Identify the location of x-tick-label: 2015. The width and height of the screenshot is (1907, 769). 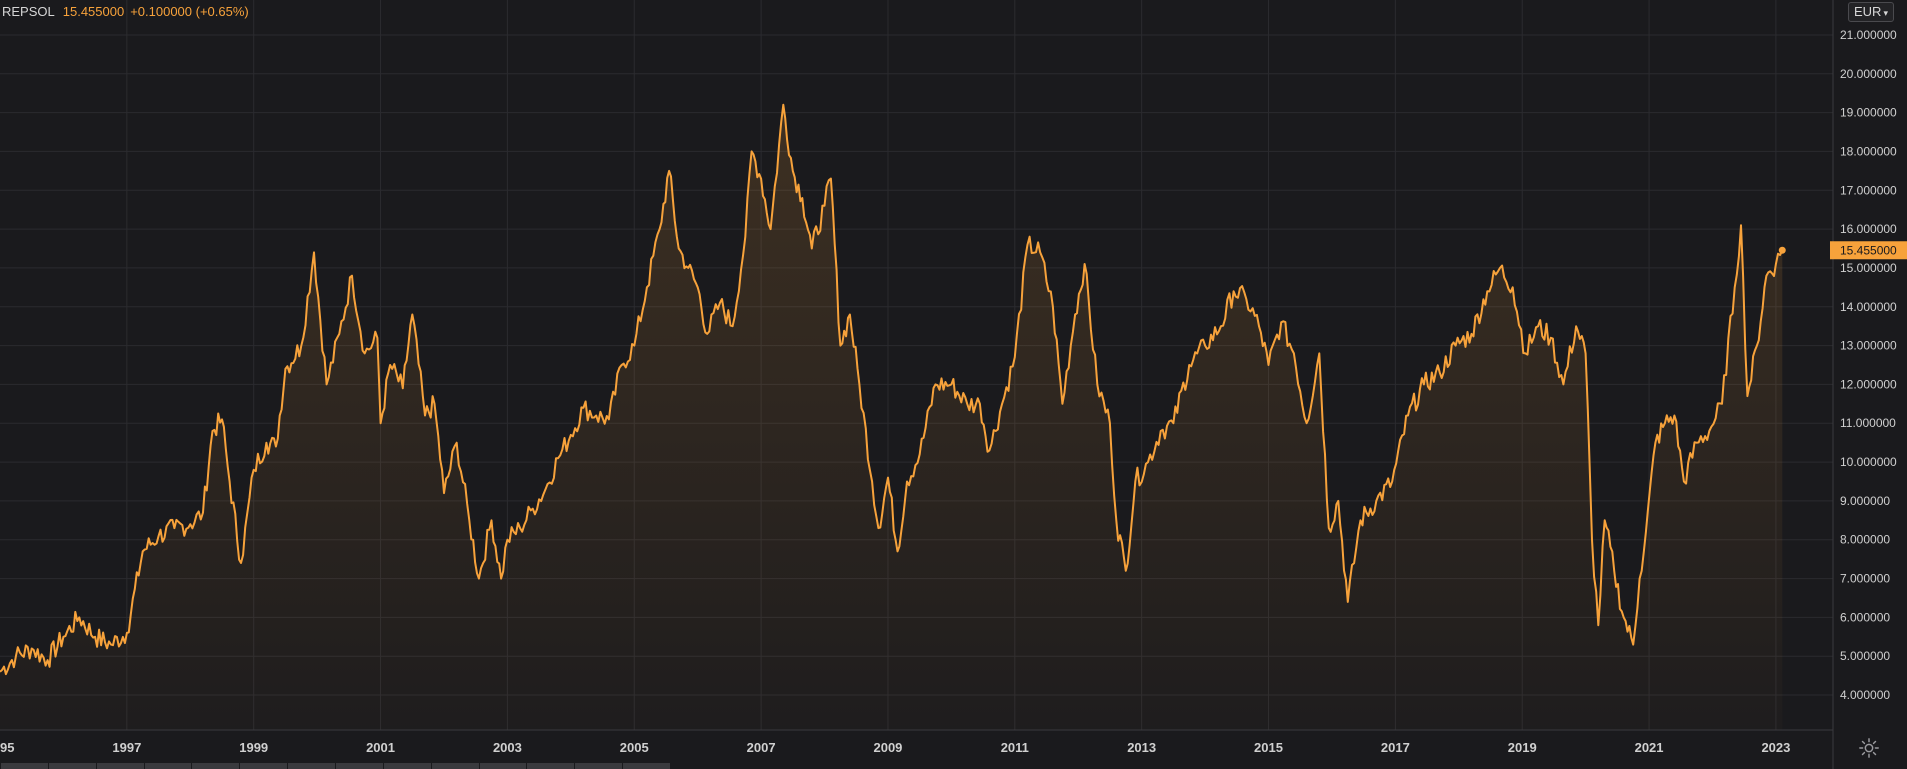
(1268, 747).